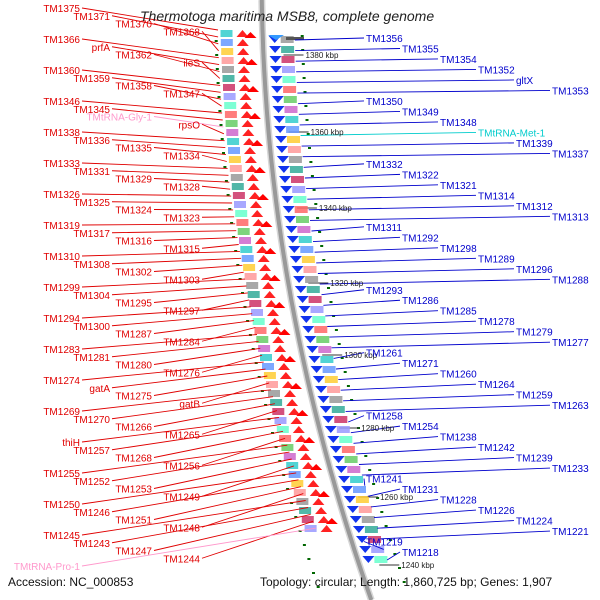 Image resolution: width=600 pixels, height=600 pixels. Describe the element at coordinates (181, 528) in the screenshot. I see `gene-label-left: TM1248` at that location.